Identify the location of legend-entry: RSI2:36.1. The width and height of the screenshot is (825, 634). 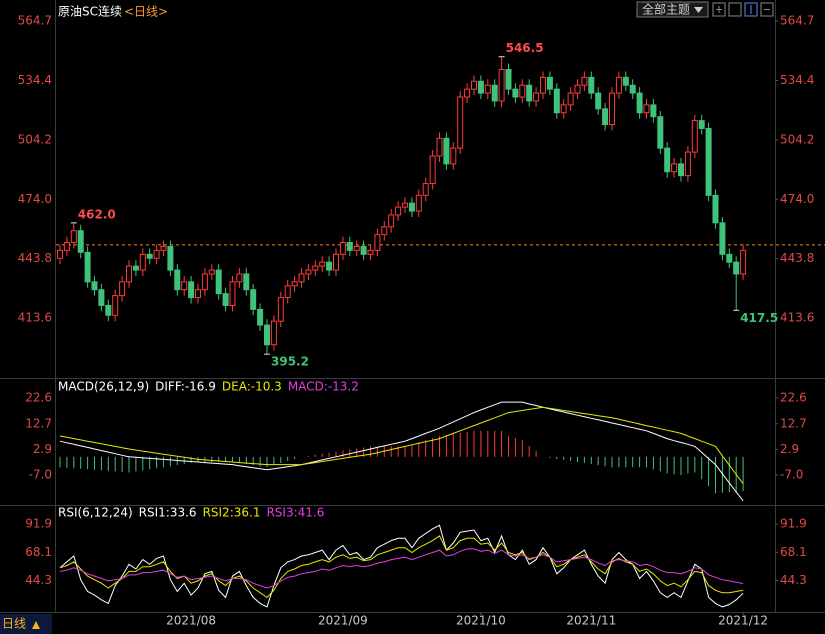
(232, 513).